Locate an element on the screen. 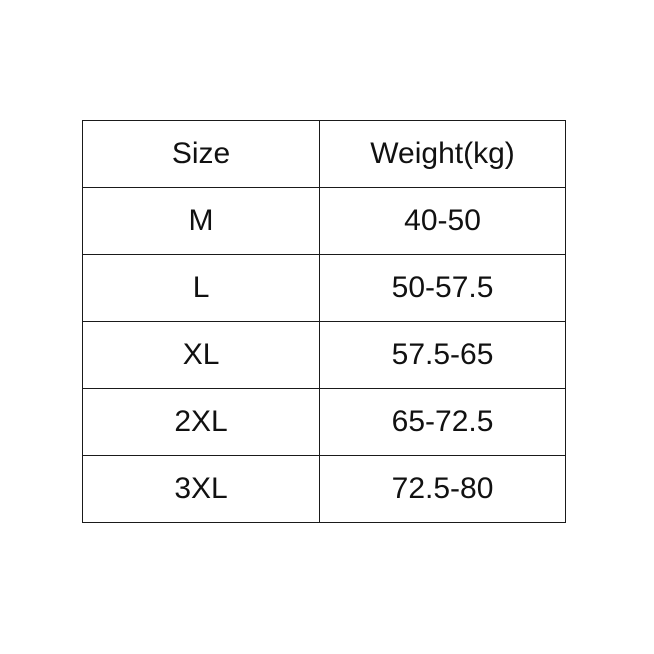  header-weight: Weight(kg) is located at coordinates (442, 154).